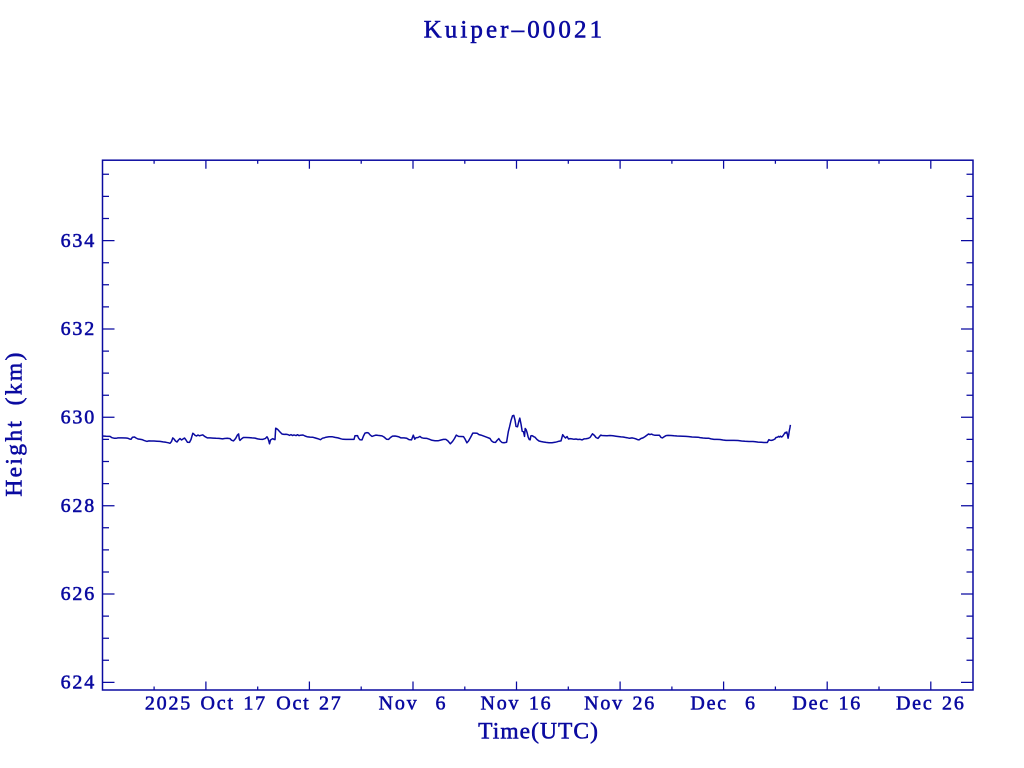 This screenshot has width=1024, height=768. I want to click on svg-text: 2025 Oct 17, so click(206, 704).